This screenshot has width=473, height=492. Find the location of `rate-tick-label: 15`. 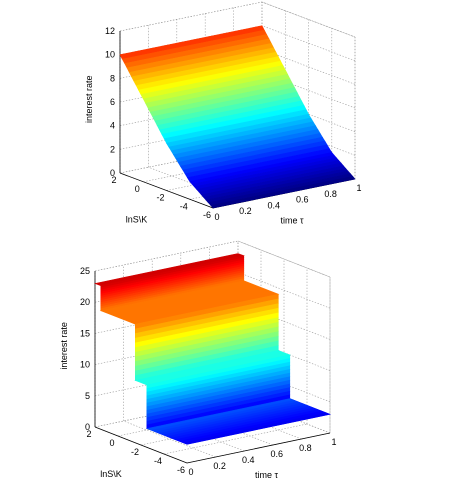

rate-tick-label: 15 is located at coordinates (85, 333).